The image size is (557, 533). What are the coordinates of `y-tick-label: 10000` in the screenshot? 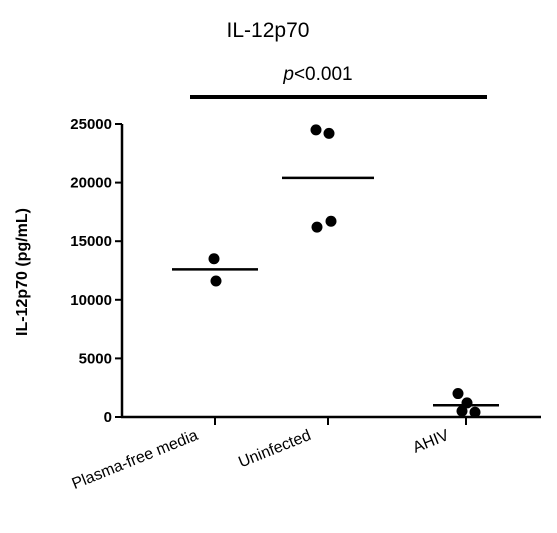 It's located at (91, 300).